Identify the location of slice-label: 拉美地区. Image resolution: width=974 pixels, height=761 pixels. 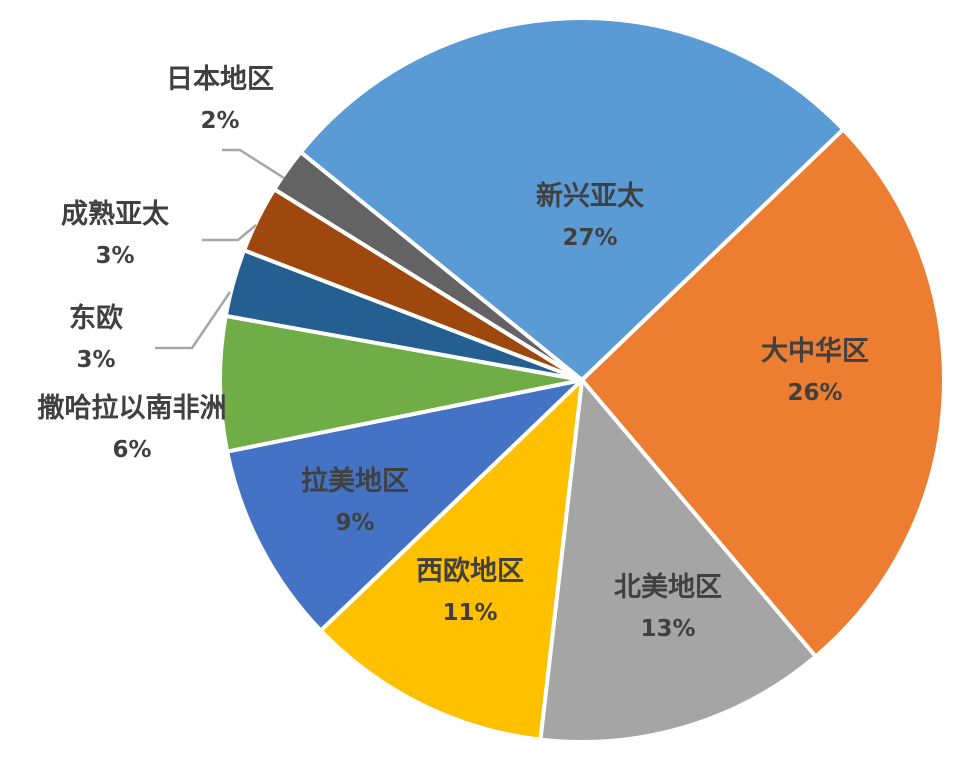
(355, 481).